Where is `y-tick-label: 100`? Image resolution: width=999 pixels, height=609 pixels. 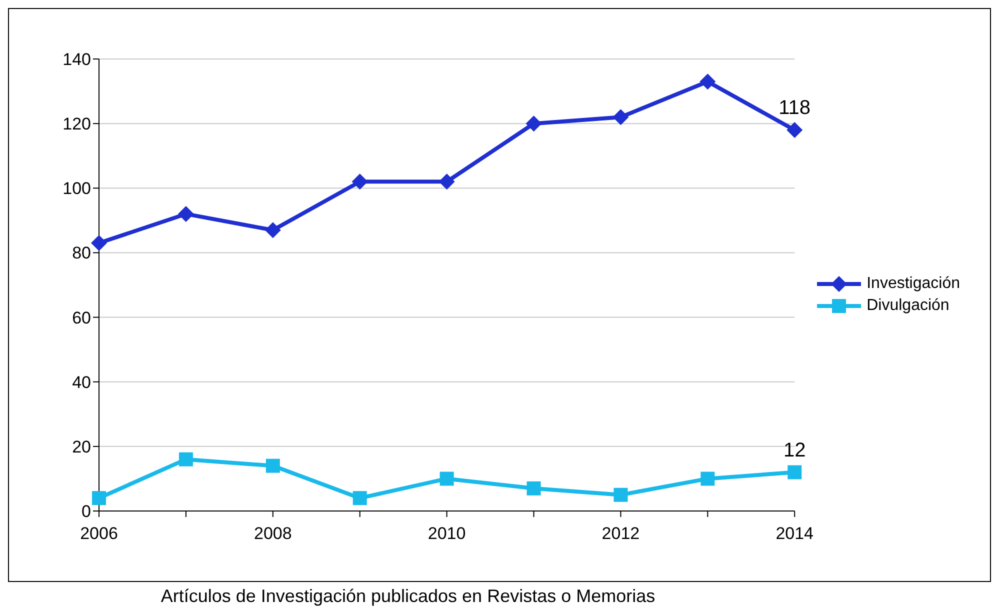 y-tick-label: 100 is located at coordinates (76, 188).